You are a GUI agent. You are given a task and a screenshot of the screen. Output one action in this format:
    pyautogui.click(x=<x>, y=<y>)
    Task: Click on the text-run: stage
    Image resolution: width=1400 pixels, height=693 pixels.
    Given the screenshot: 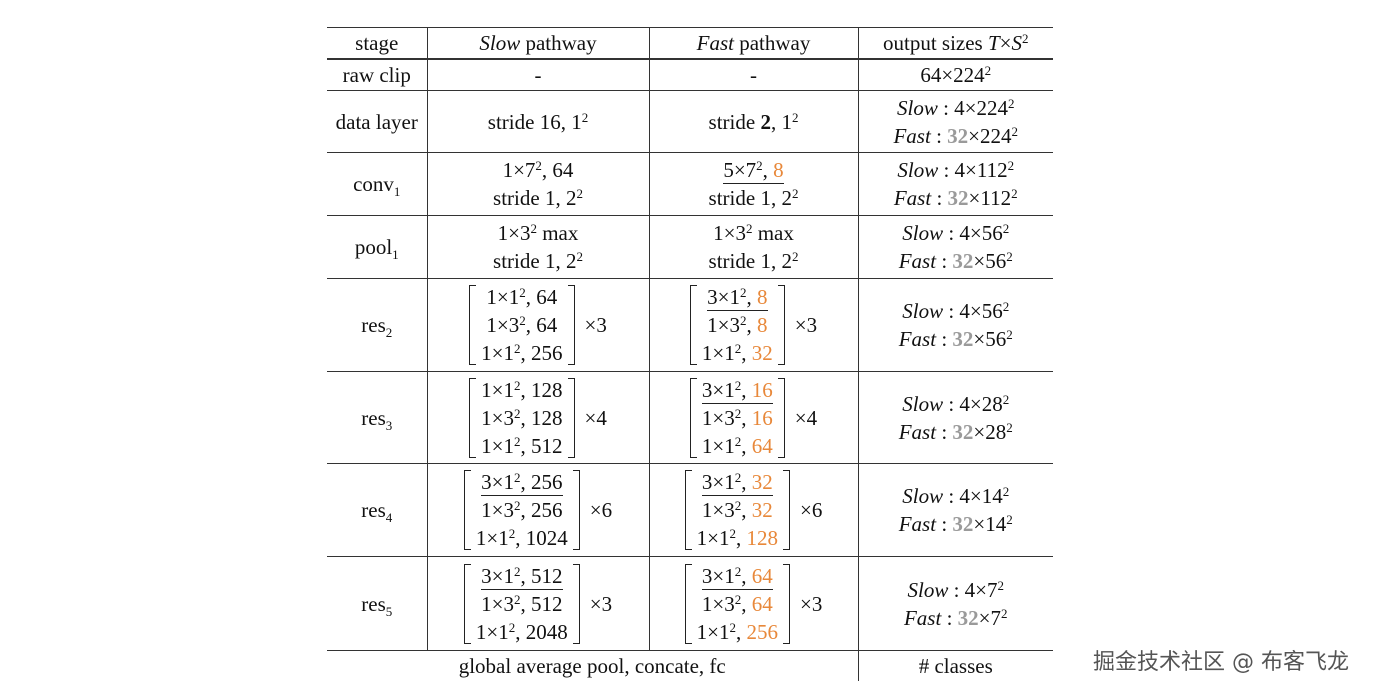 What is the action you would take?
    pyautogui.click(x=377, y=42)
    